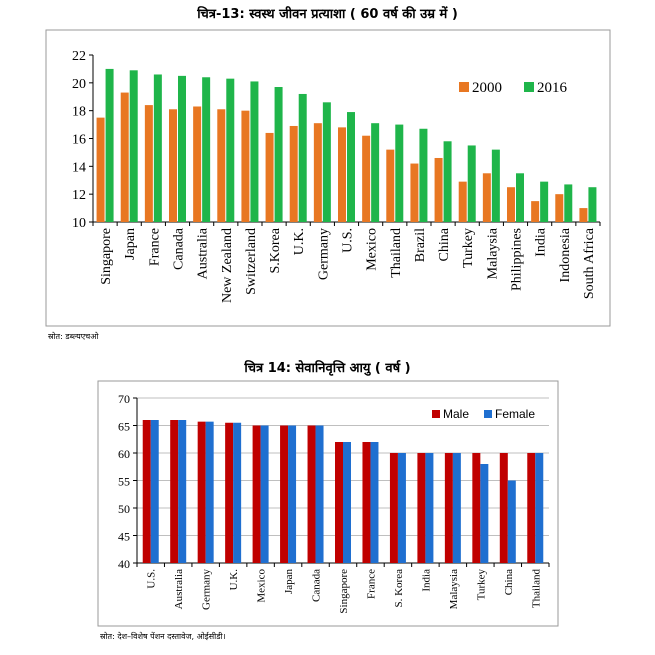  What do you see at coordinates (197, 164) in the screenshot?
I see `bar-2000-australia` at bounding box center [197, 164].